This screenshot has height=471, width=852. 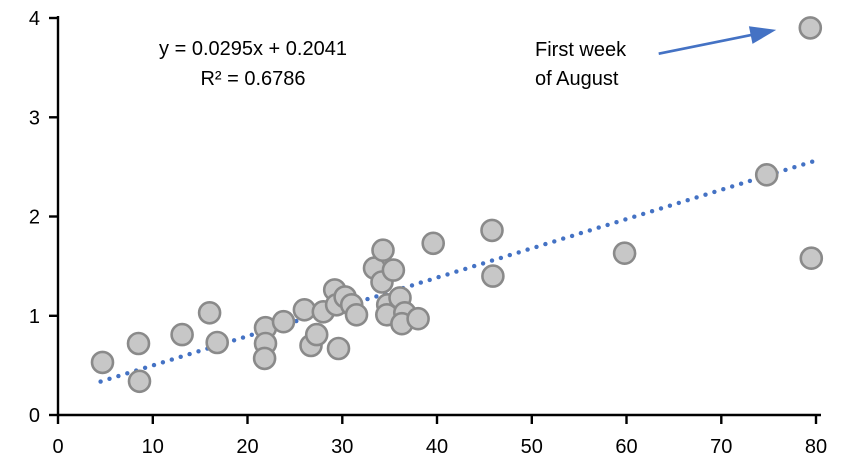 I want to click on y-tick-label: 0, so click(x=34, y=416).